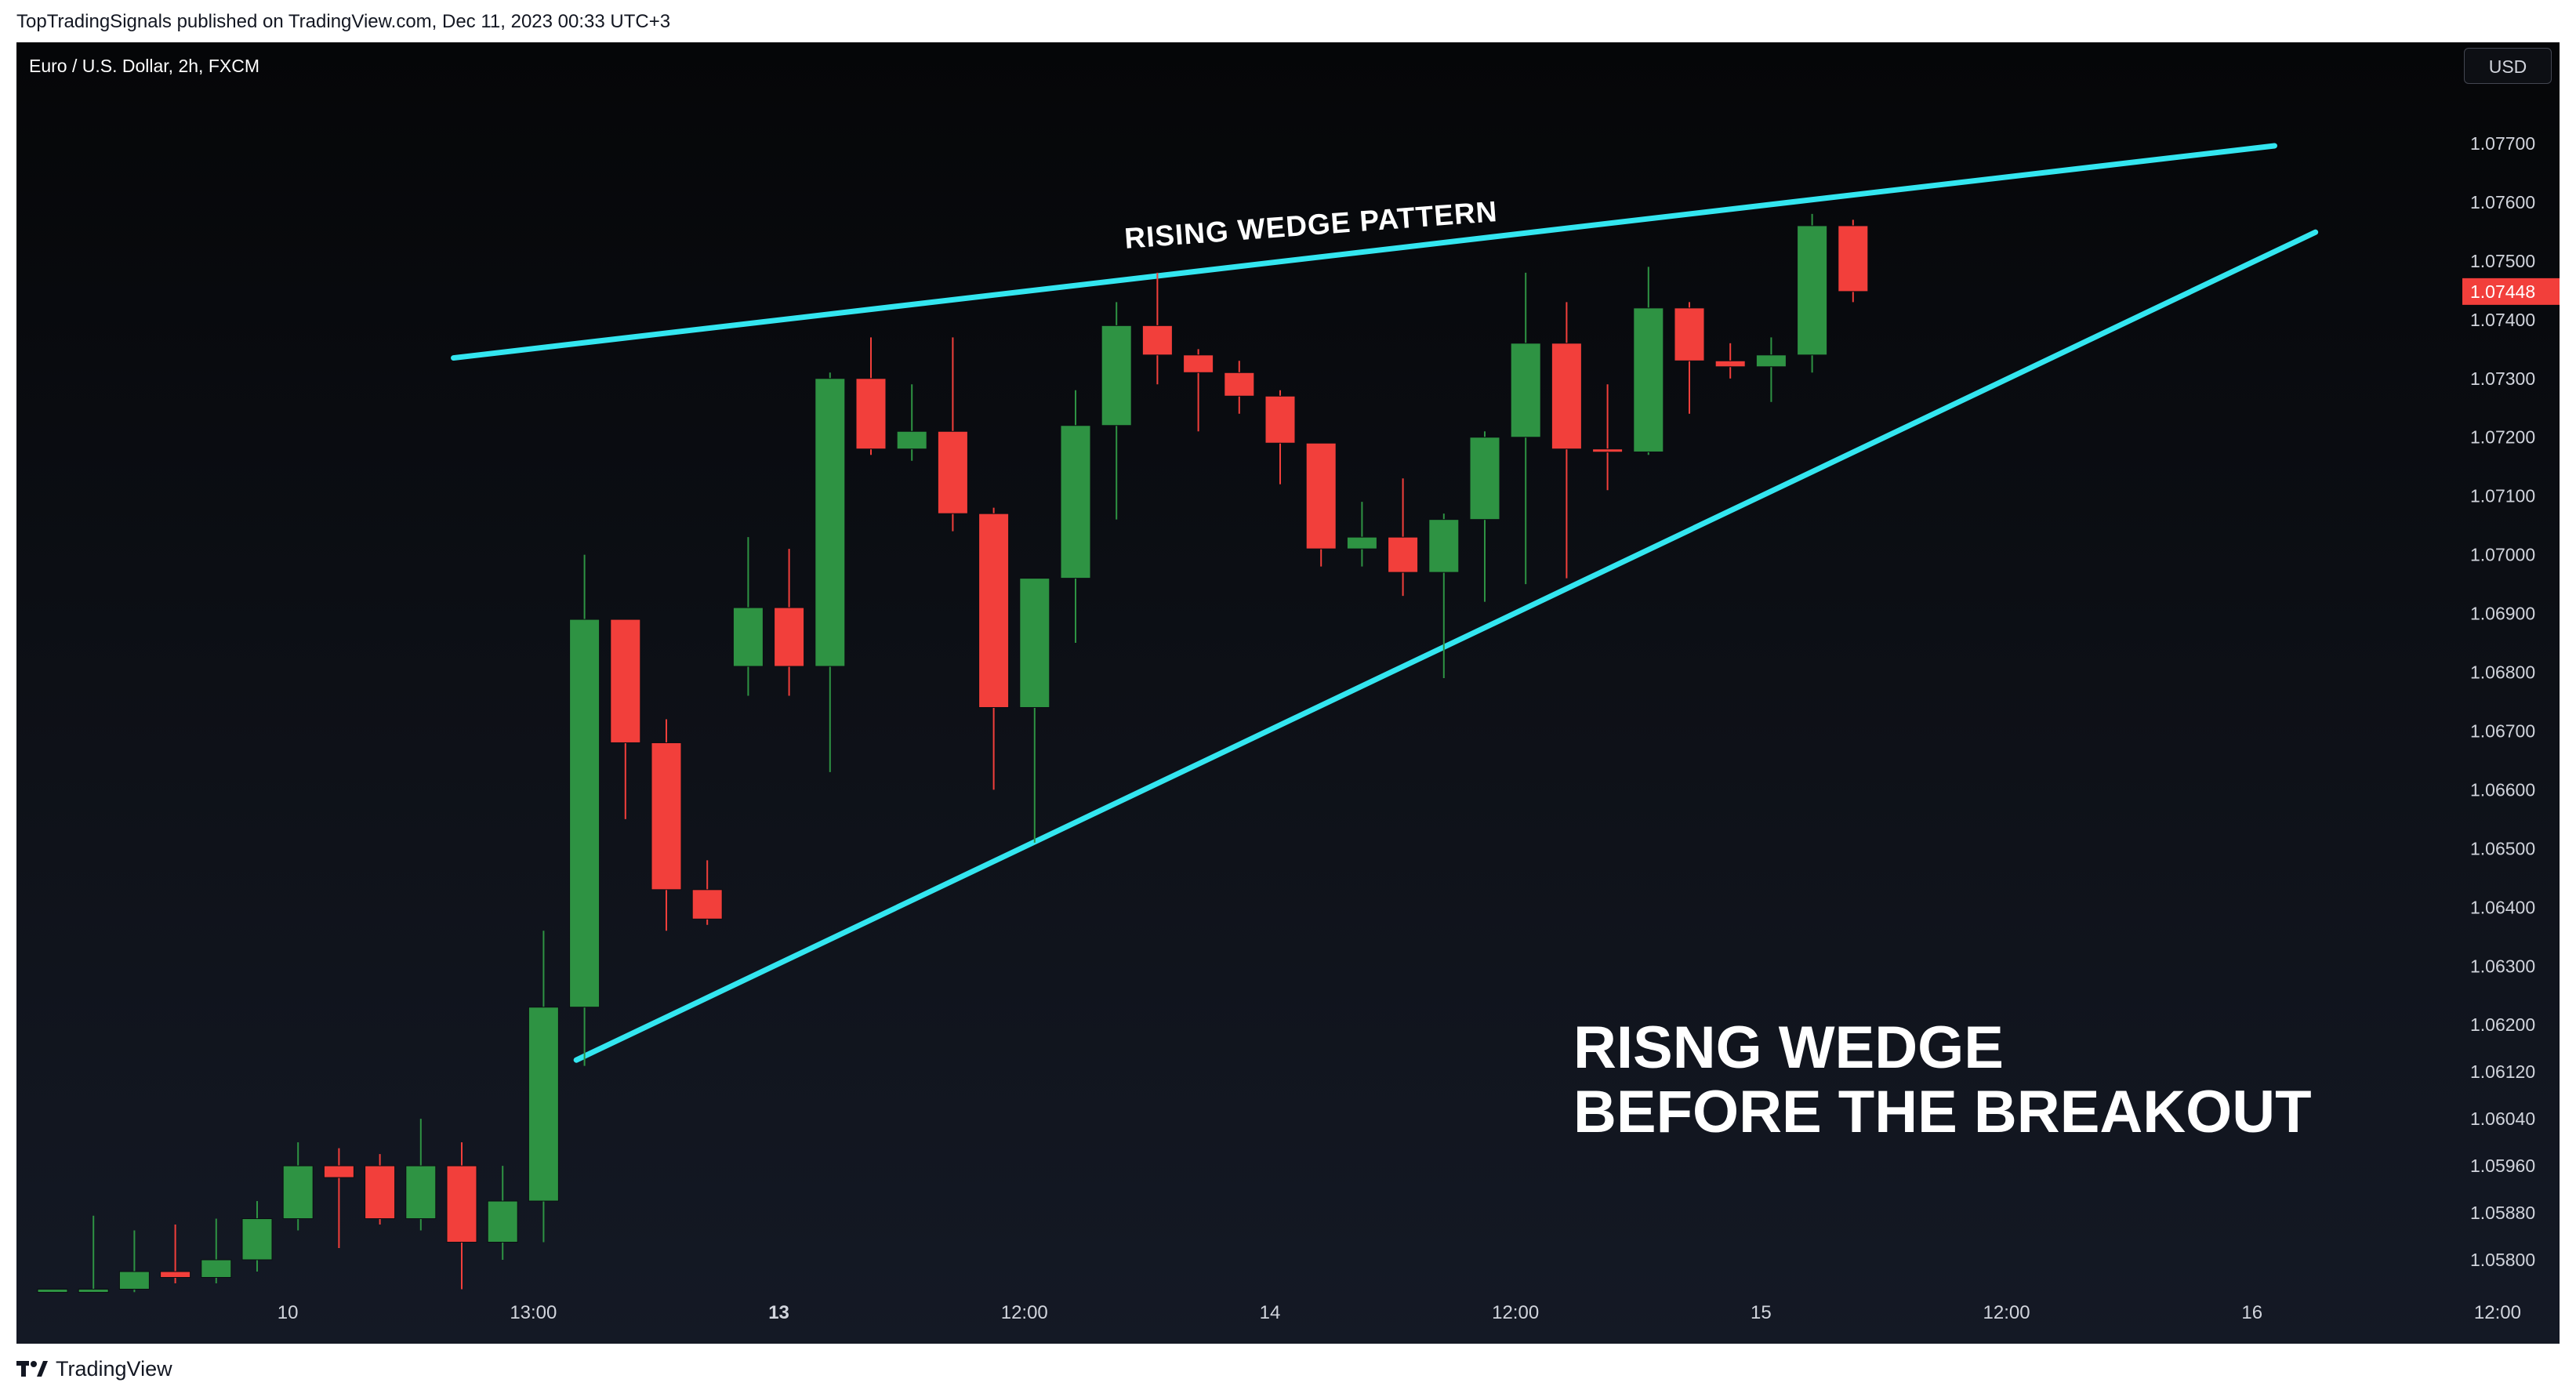 The height and width of the screenshot is (1397, 2576). What do you see at coordinates (533, 1312) in the screenshot?
I see `time-tick-label: 13:00` at bounding box center [533, 1312].